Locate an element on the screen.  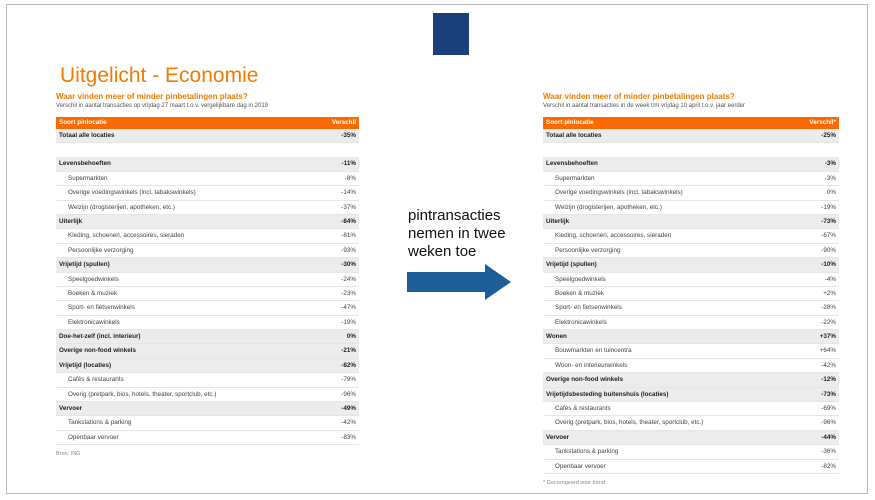
row-label: Vervoer is located at coordinates (71, 409).